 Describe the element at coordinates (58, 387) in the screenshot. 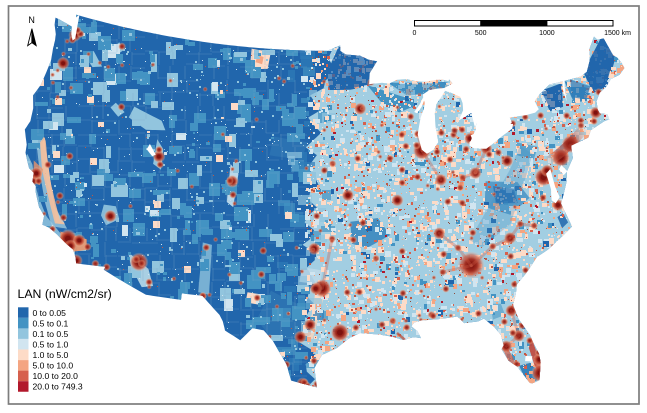

I see `svg-text: 20.0 to 749.3` at that location.